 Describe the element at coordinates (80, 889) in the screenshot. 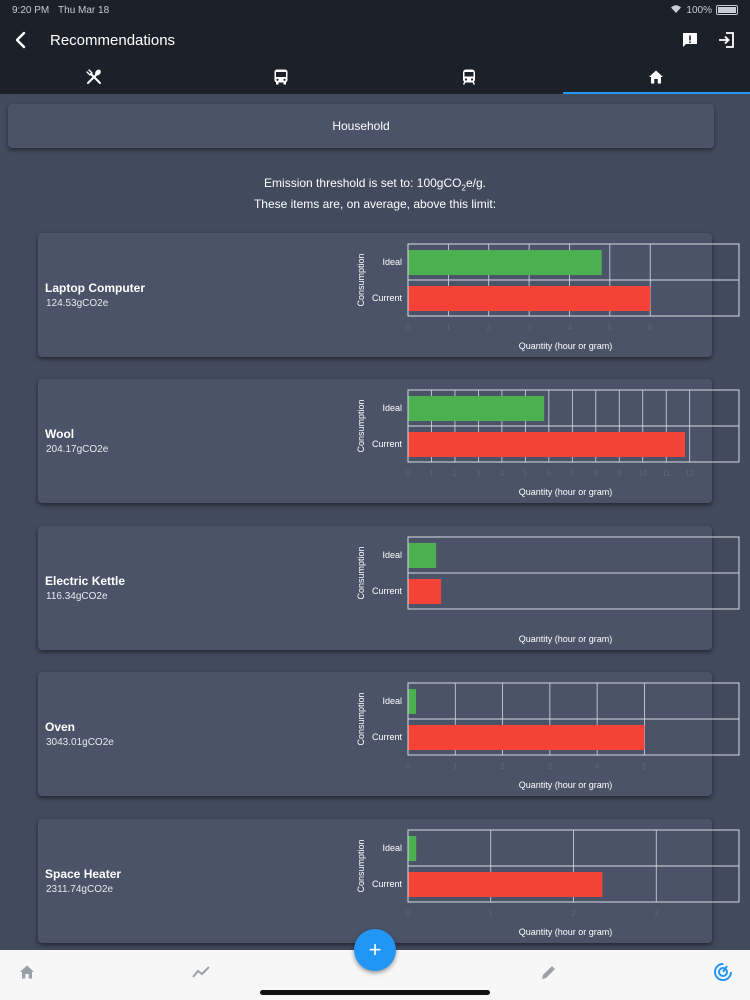

I see `item-emission: 2311.74gCO2e` at that location.